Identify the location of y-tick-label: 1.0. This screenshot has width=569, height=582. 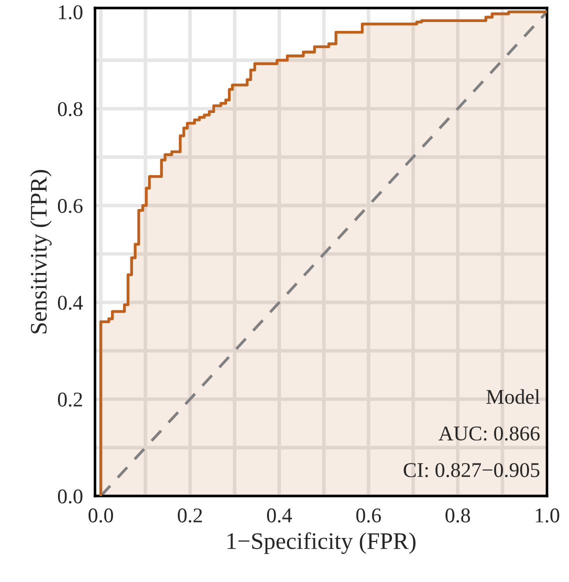
(70, 12).